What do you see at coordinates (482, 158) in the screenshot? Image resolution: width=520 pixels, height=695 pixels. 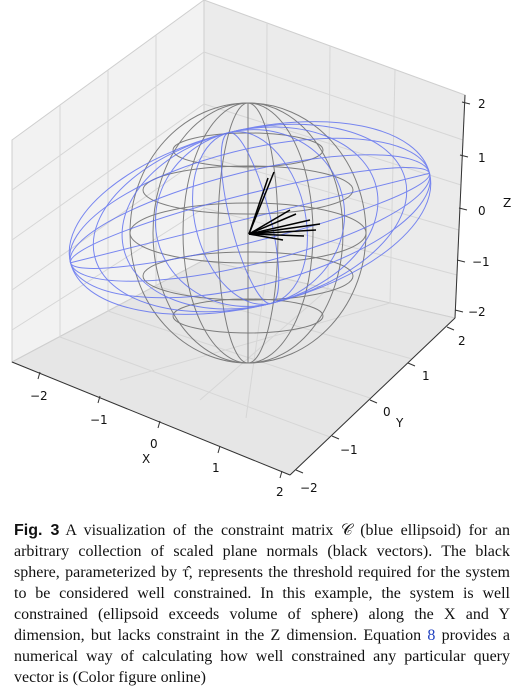 I see `z-tick-1: 1` at bounding box center [482, 158].